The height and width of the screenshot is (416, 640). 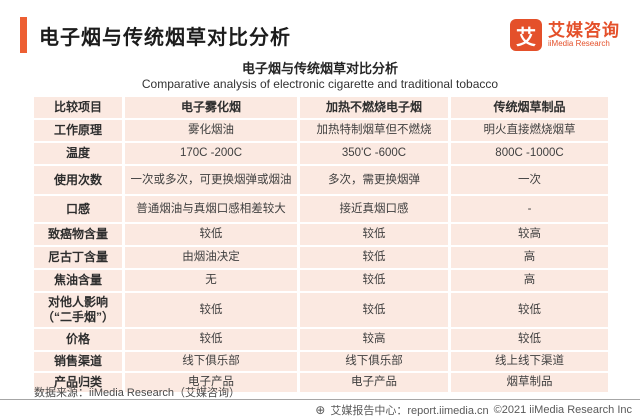 I want to click on value-cell: -, so click(x=529, y=209).